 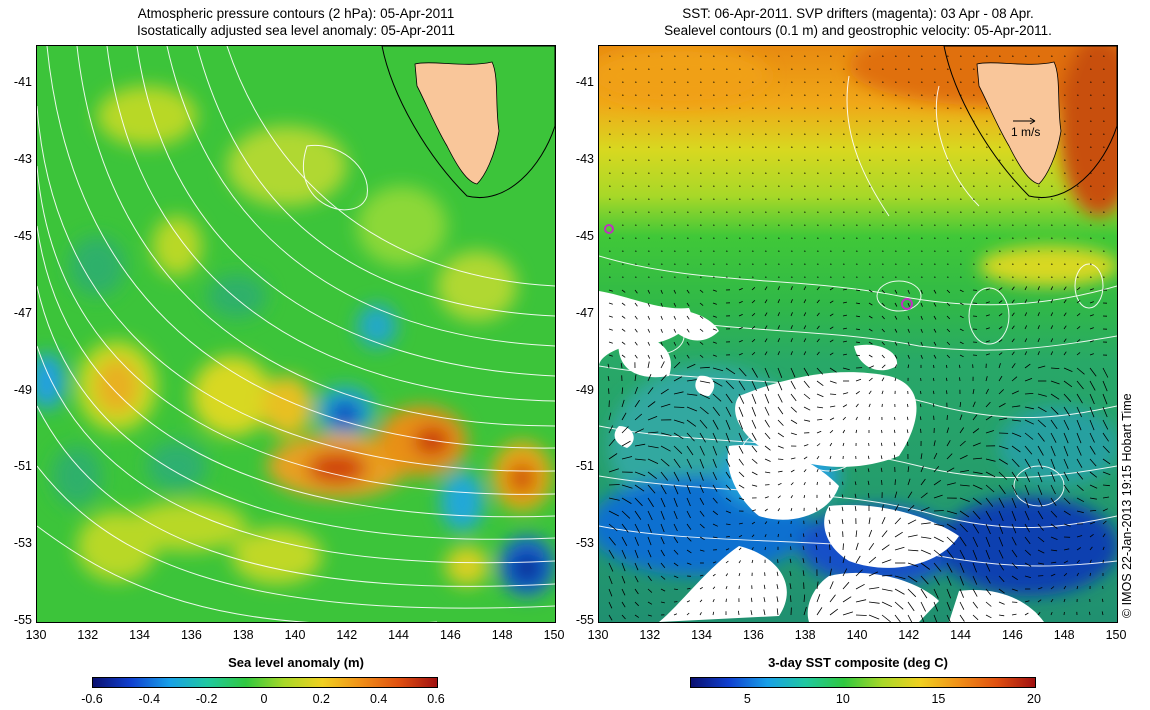 I want to click on colorbar-tick-label: 15, so click(x=938, y=699).